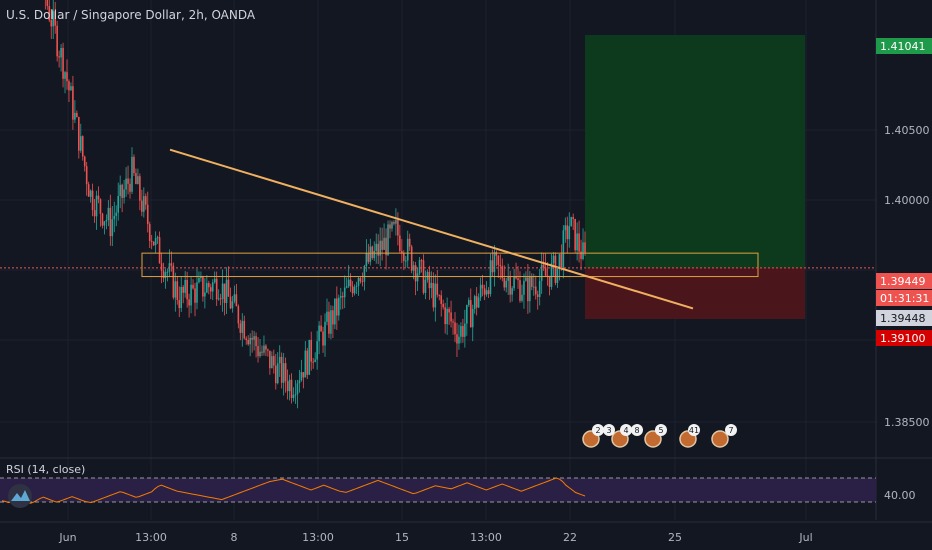 Image resolution: width=932 pixels, height=550 pixels. I want to click on logo-icon, so click(20, 496).